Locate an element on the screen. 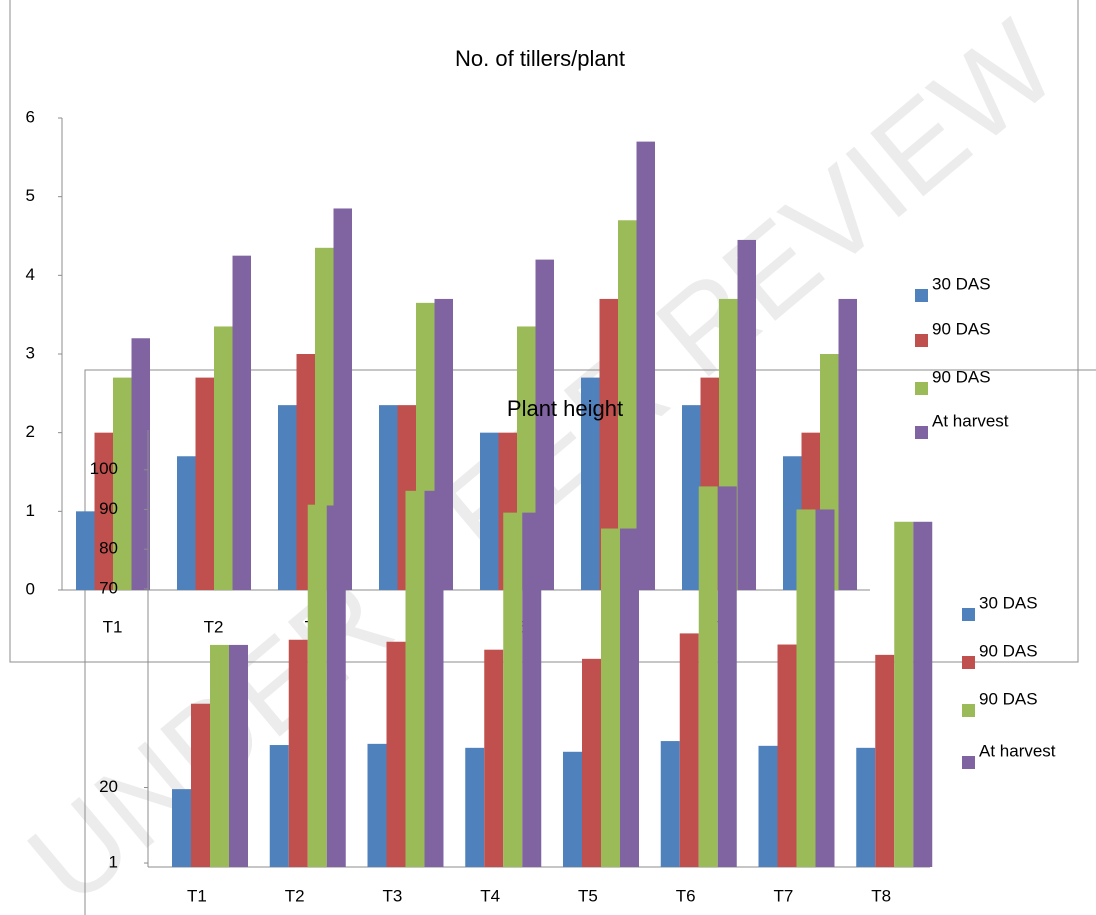 This screenshot has height=915, width=1096. y-tick-label: 6 is located at coordinates (30, 116).